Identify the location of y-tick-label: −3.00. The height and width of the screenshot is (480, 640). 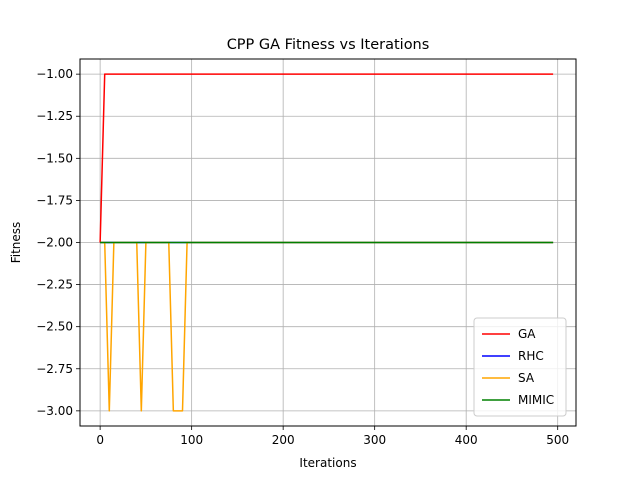
(54, 411).